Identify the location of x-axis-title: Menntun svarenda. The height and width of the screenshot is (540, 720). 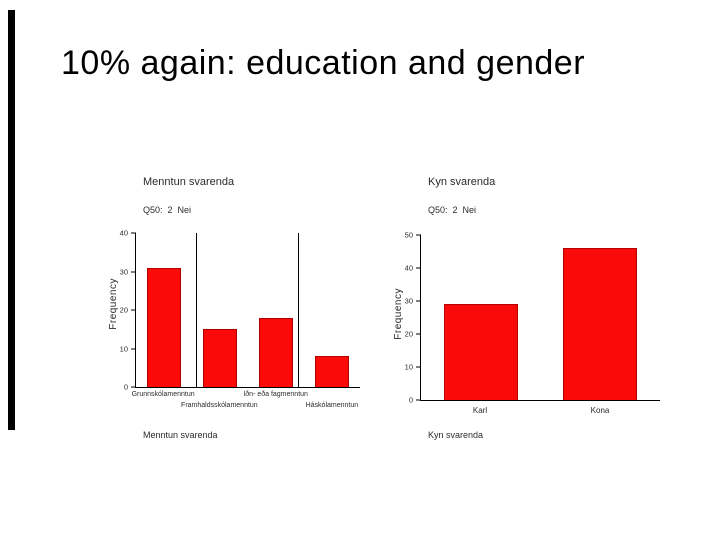
(180, 435).